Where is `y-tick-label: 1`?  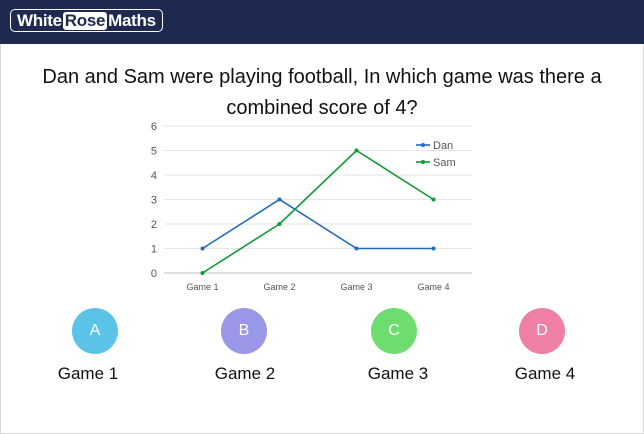 y-tick-label: 1 is located at coordinates (154, 250).